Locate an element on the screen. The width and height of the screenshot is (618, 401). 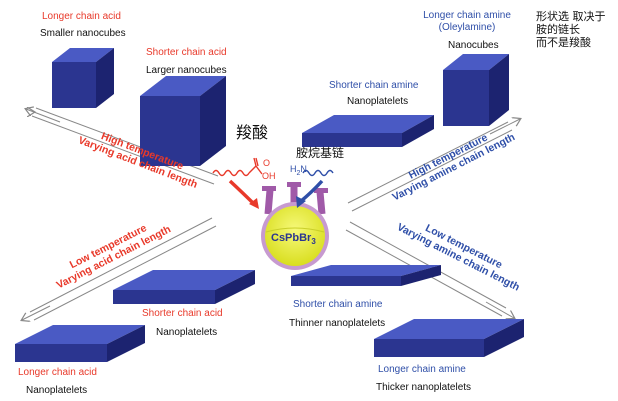
label-longer-chain-acid-bottom: Longer chain acid is located at coordinates (57, 372).